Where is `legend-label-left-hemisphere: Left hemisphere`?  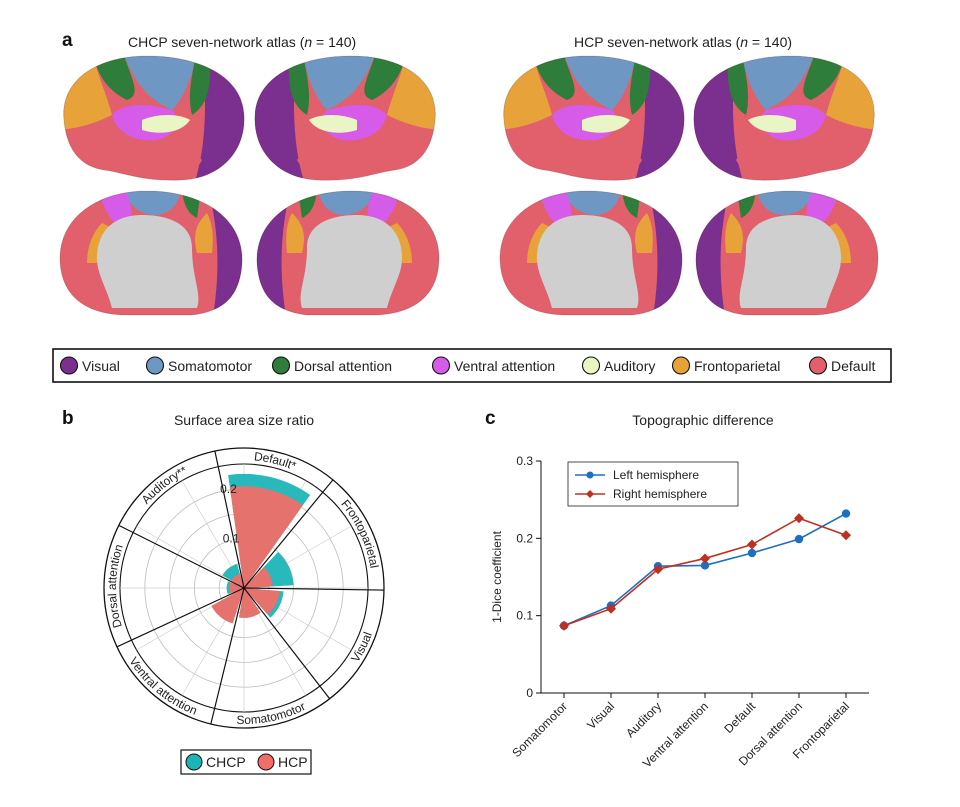 legend-label-left-hemisphere: Left hemisphere is located at coordinates (656, 475).